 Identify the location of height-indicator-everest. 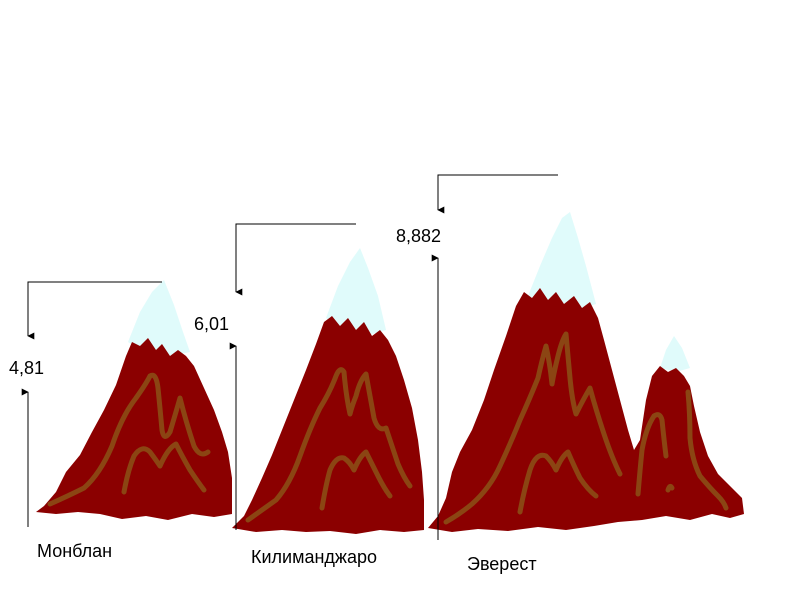
(494, 357).